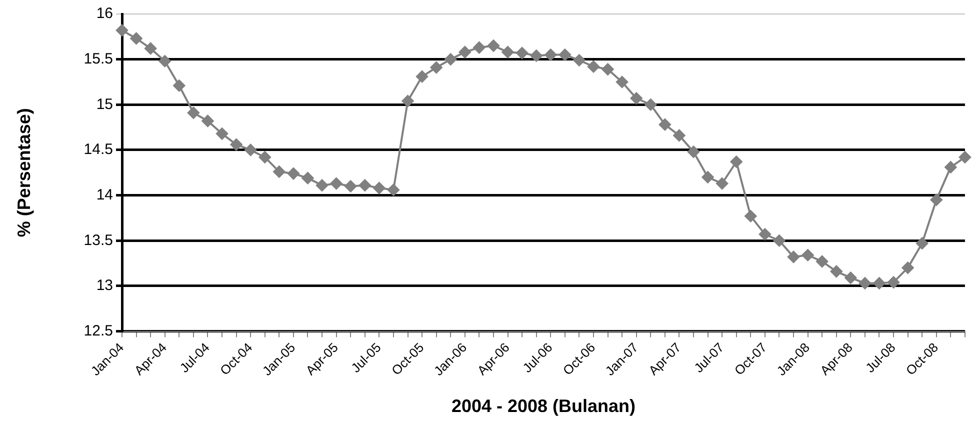 The image size is (979, 432). What do you see at coordinates (98, 149) in the screenshot?
I see `y-tick-label: 14.5` at bounding box center [98, 149].